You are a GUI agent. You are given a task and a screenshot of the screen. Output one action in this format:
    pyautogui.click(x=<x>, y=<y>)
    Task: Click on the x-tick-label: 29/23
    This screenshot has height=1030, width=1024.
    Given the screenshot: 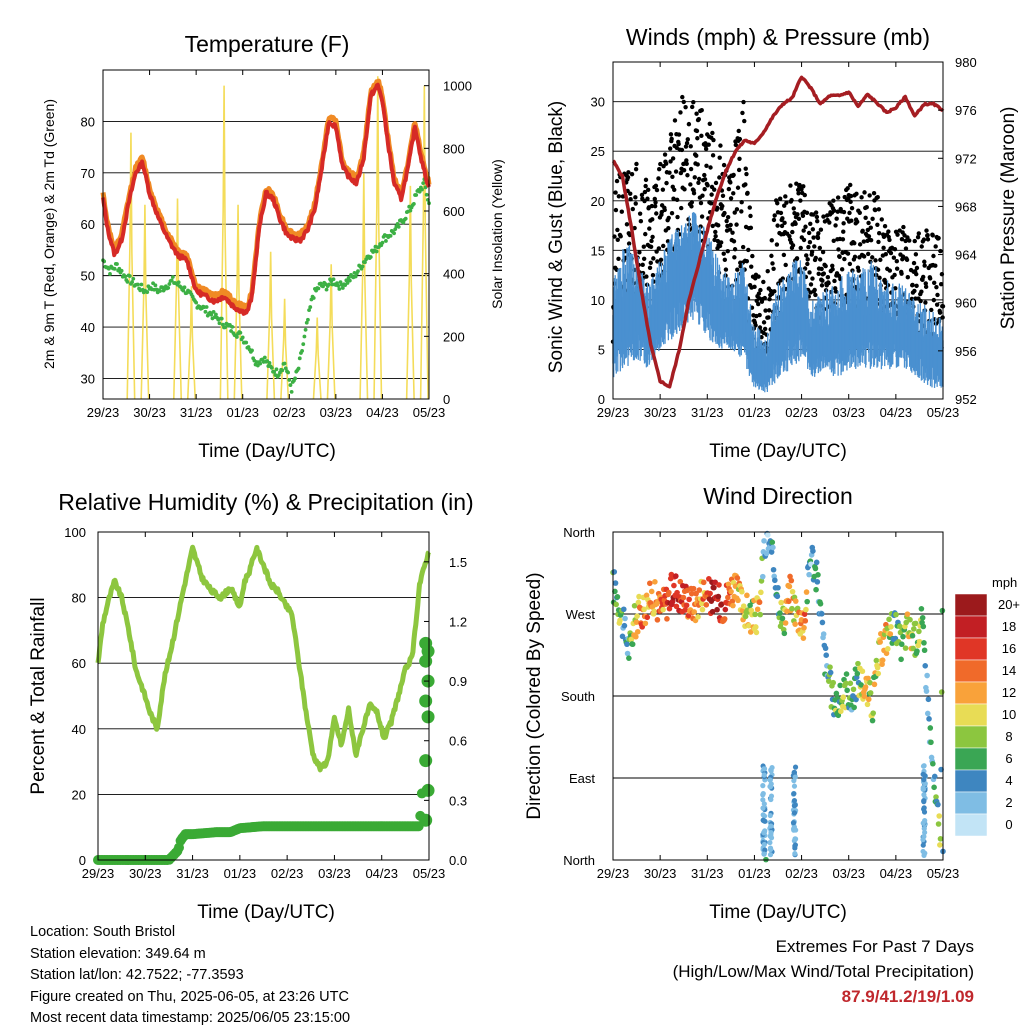 What is the action you would take?
    pyautogui.click(x=103, y=412)
    